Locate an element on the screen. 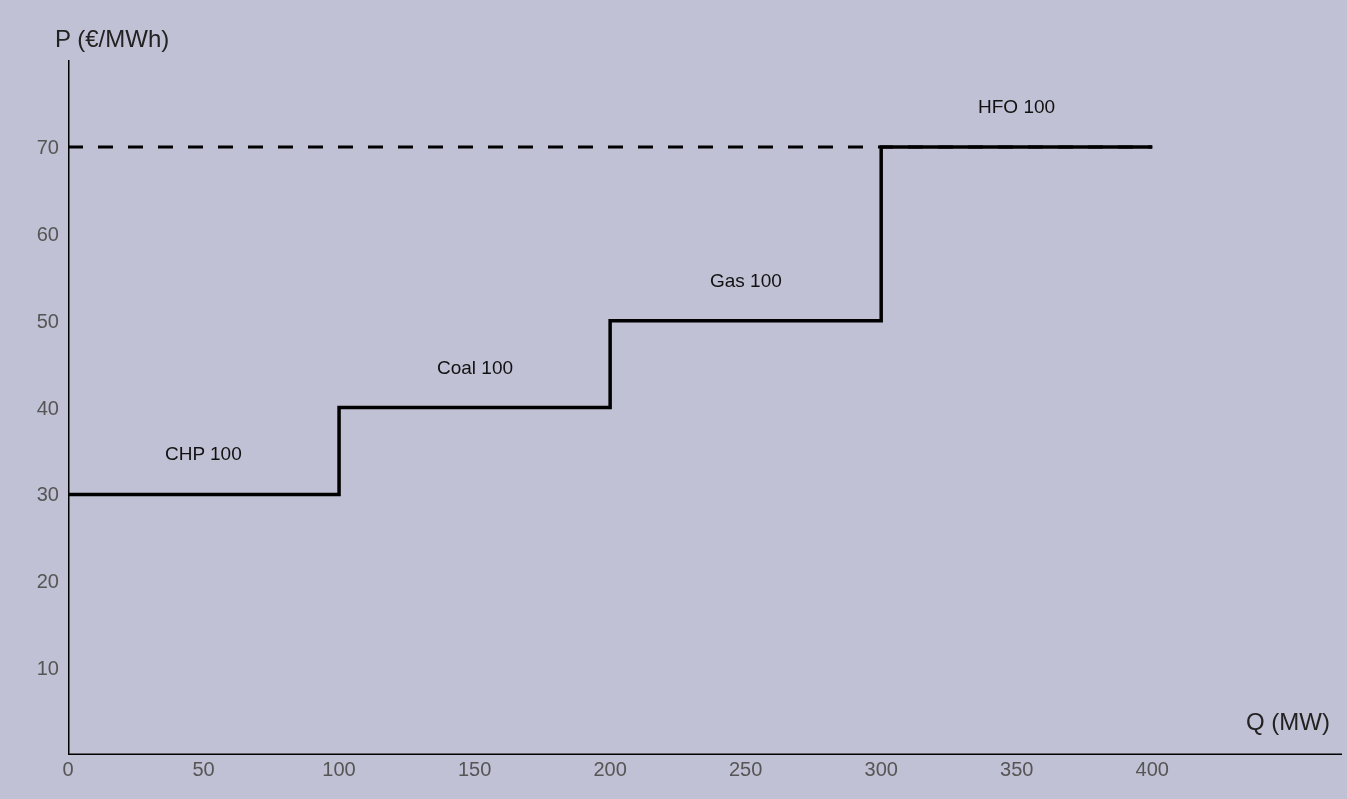 Image resolution: width=1347 pixels, height=799 pixels. y-tick-label: 20 is located at coordinates (47, 581).